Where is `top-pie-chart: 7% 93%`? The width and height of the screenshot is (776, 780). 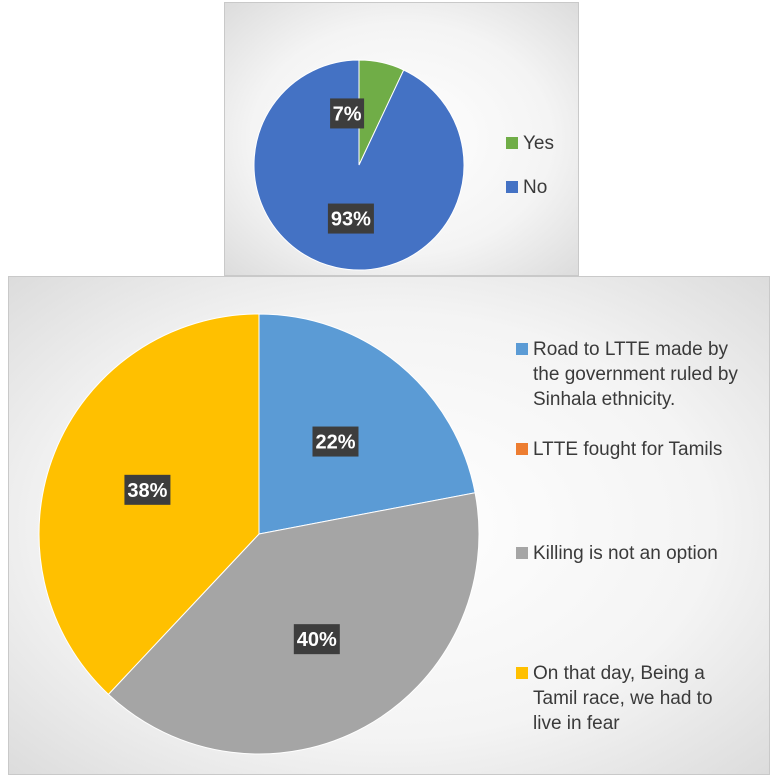
top-pie-chart: 7% 93% is located at coordinates (359, 165).